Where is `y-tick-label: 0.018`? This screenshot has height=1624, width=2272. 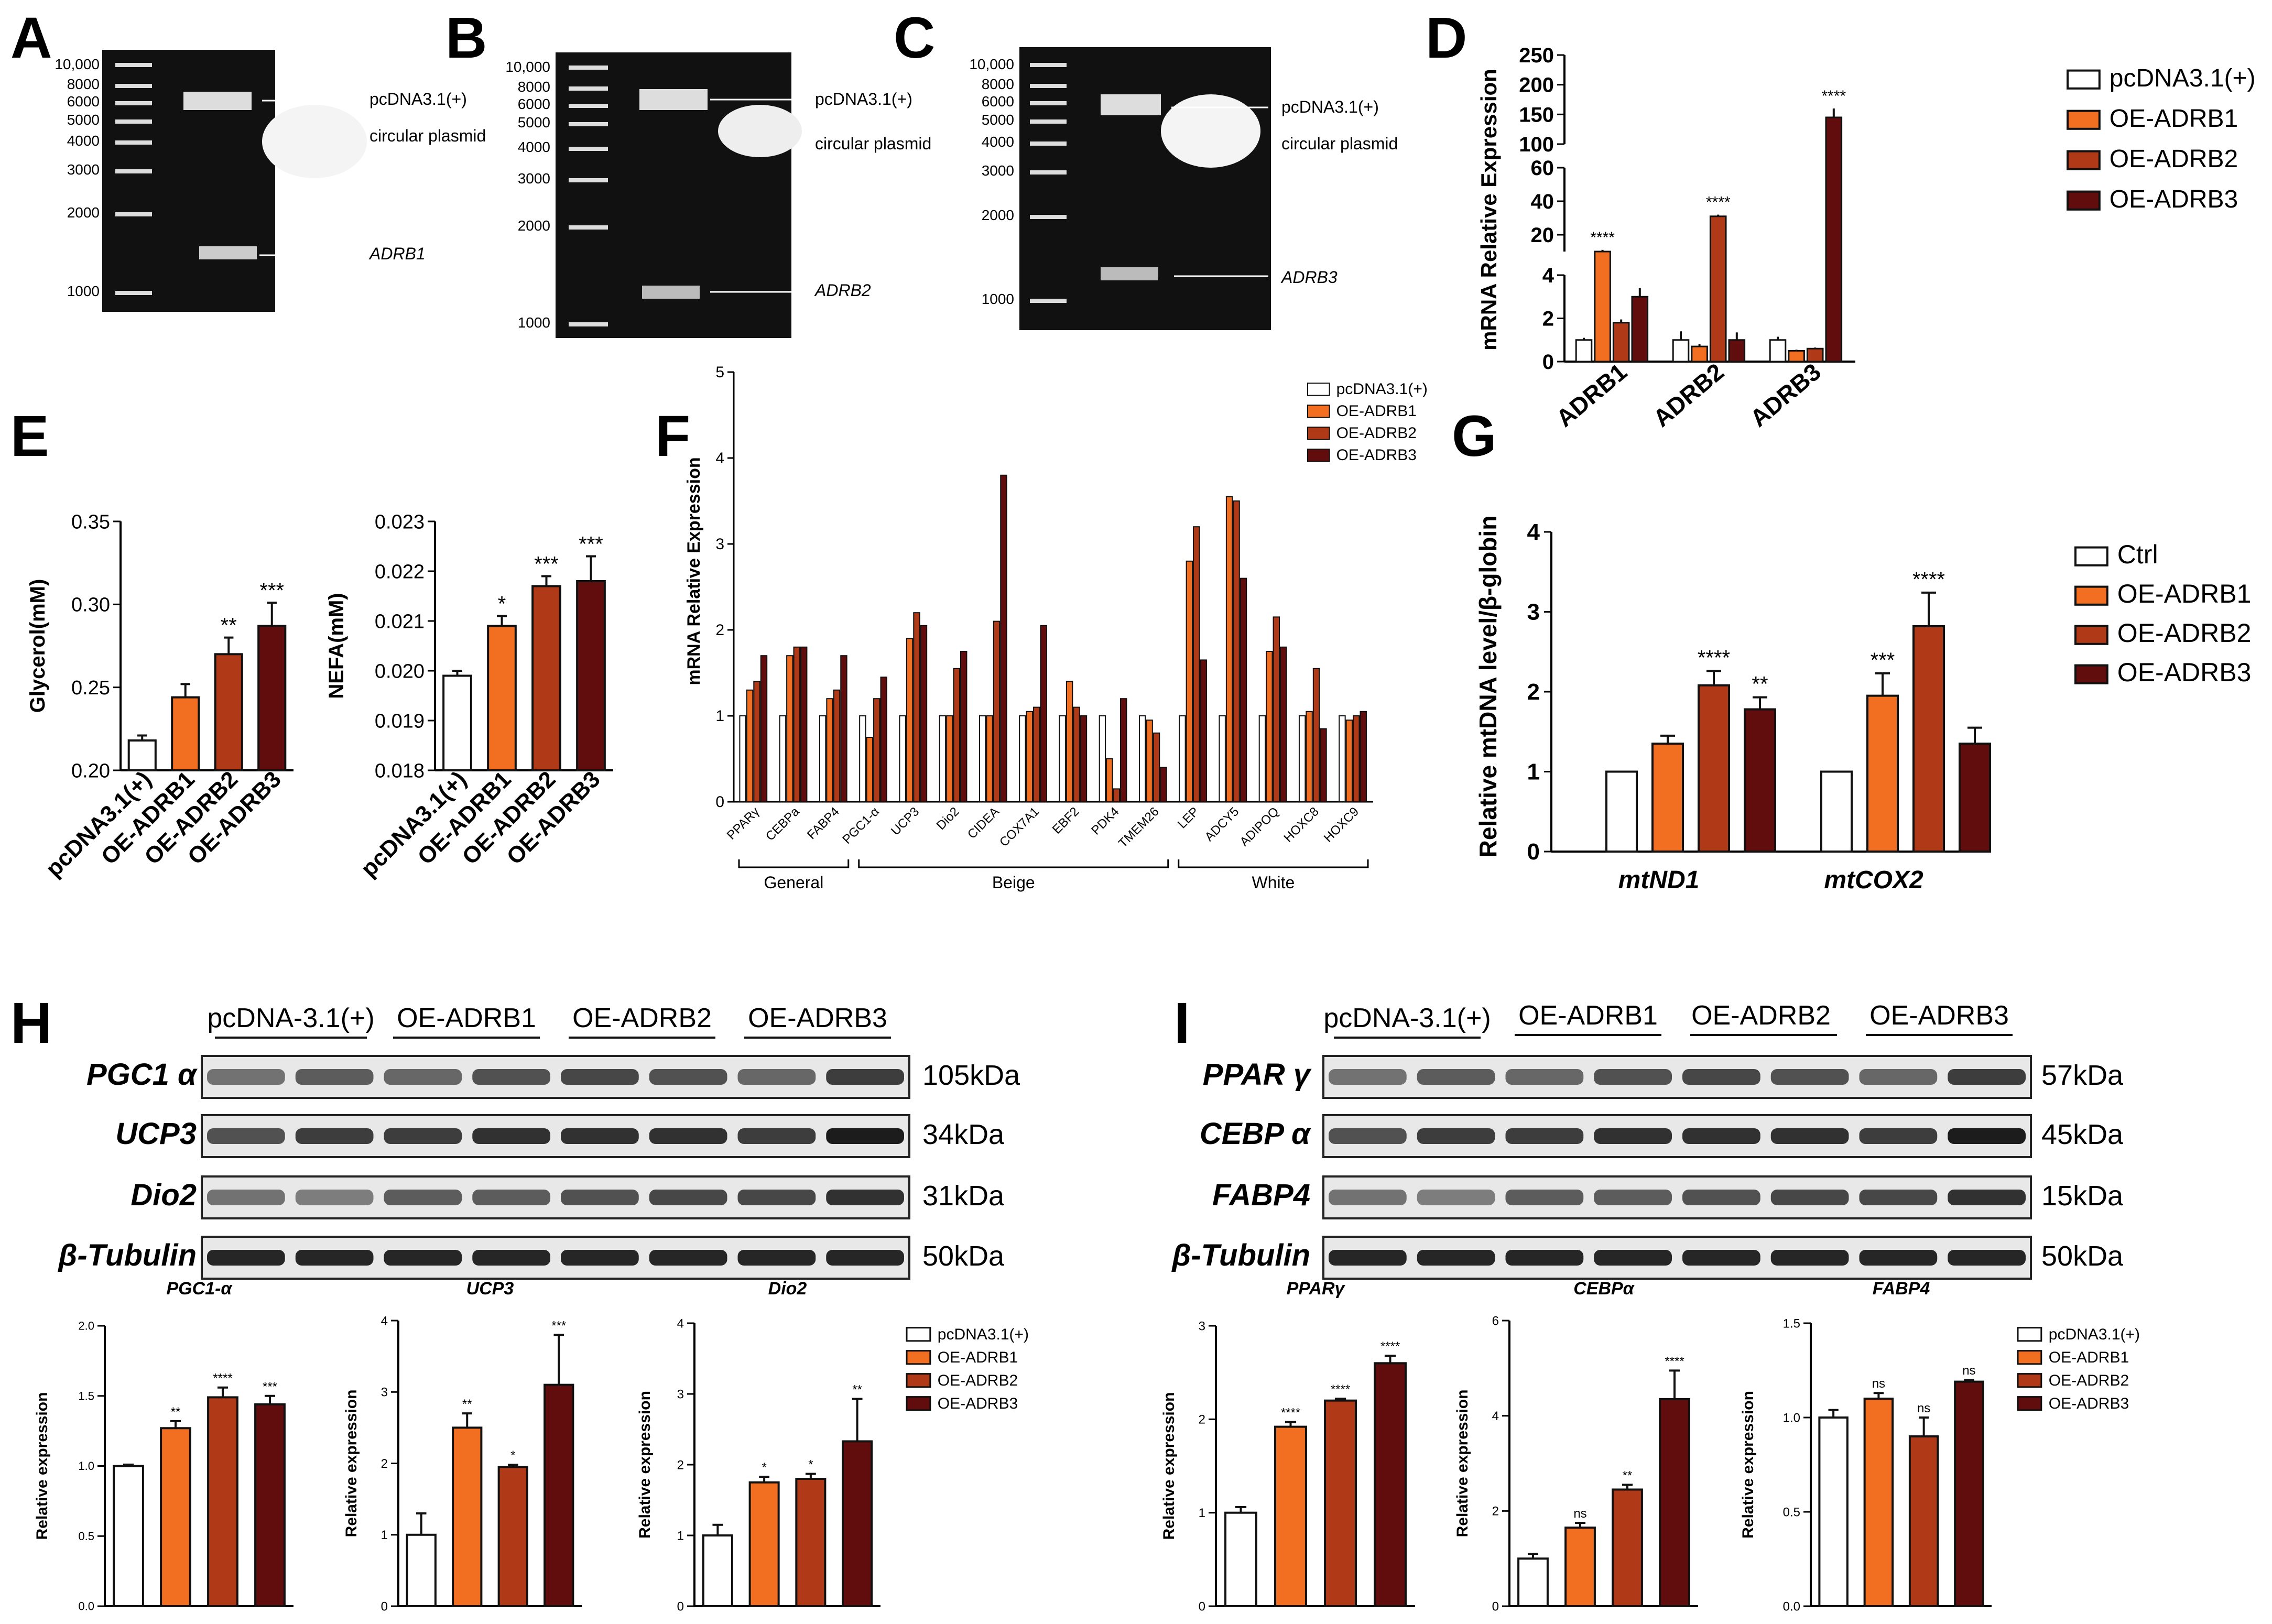
y-tick-label: 0.018 is located at coordinates (400, 771).